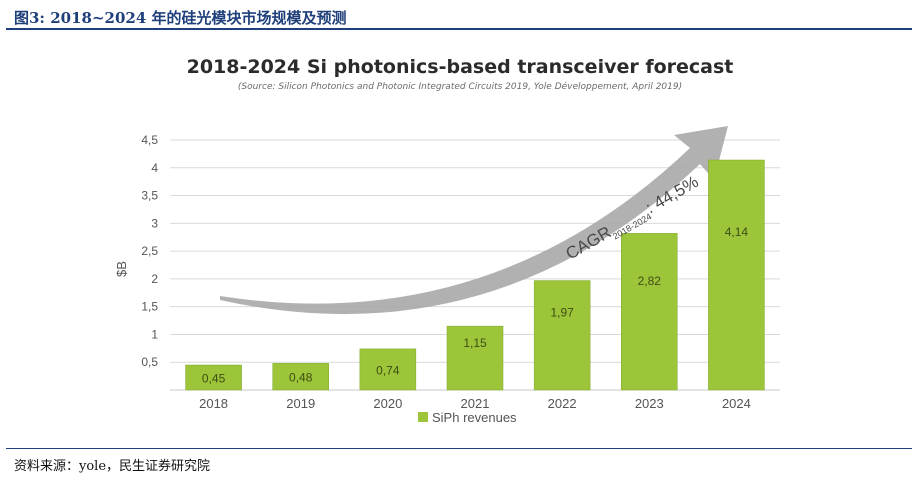  What do you see at coordinates (562, 403) in the screenshot?
I see `x-tick-label: 2022` at bounding box center [562, 403].